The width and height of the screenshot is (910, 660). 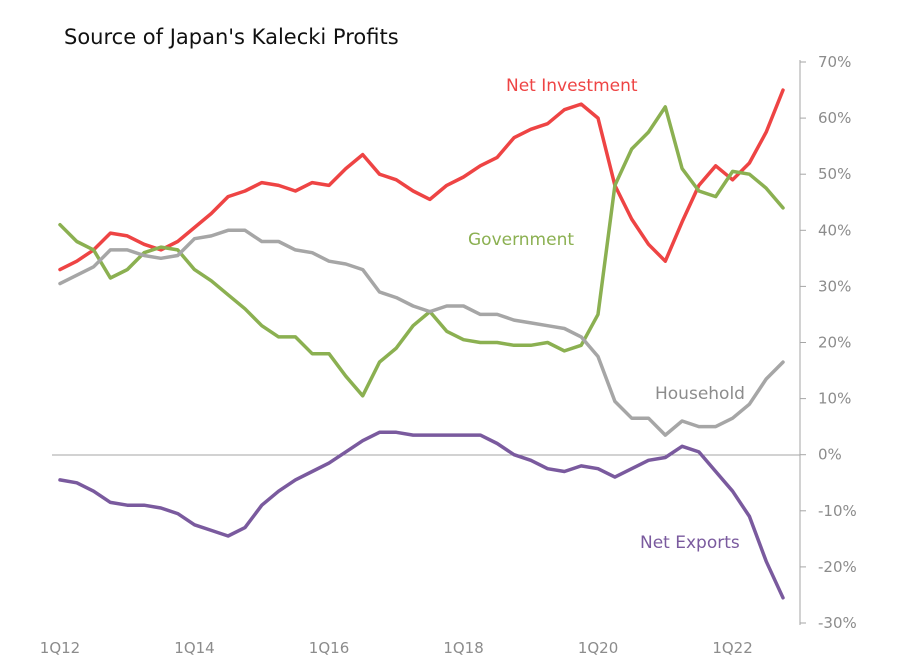 I want to click on y-tick-label: 30%, so click(x=834, y=286).